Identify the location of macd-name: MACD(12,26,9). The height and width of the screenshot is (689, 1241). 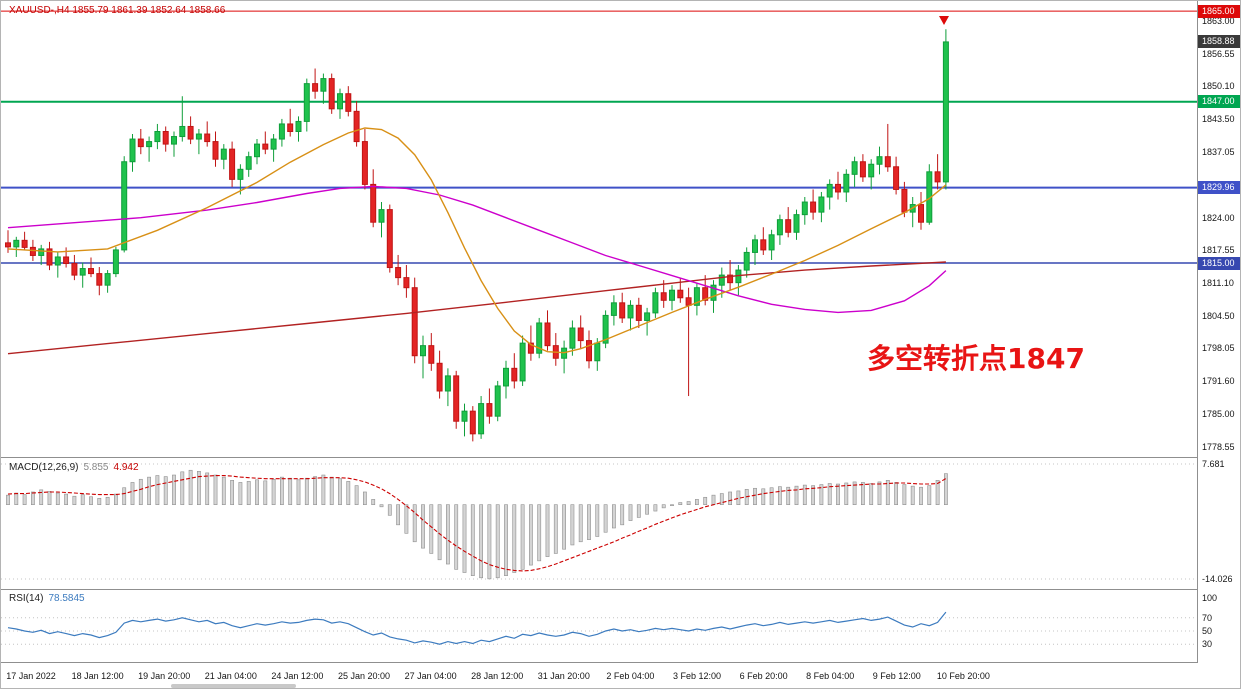
(44, 467).